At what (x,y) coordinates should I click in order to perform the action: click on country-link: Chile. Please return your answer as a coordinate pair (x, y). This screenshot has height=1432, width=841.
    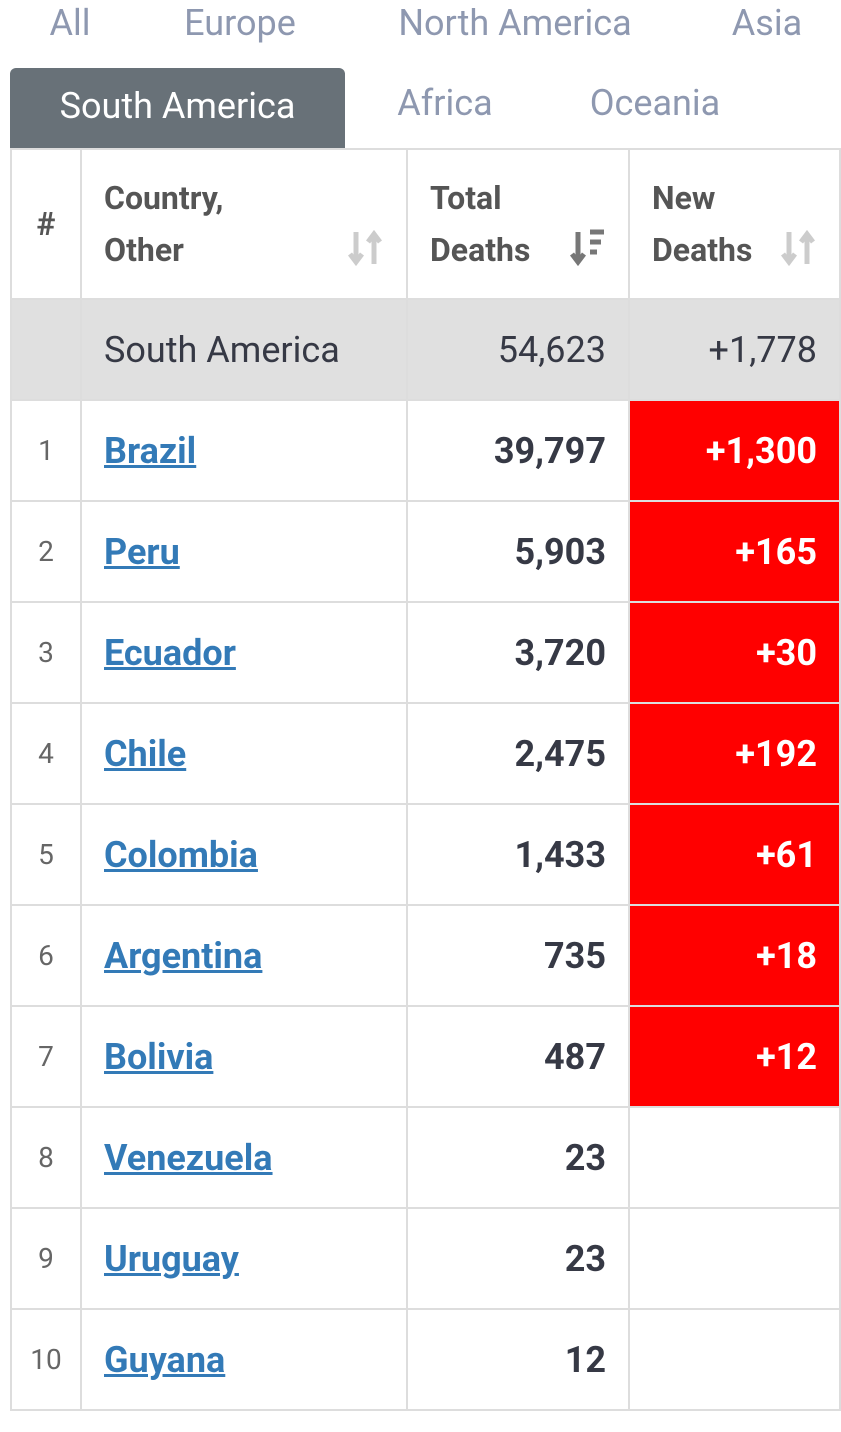
    Looking at the image, I should click on (145, 753).